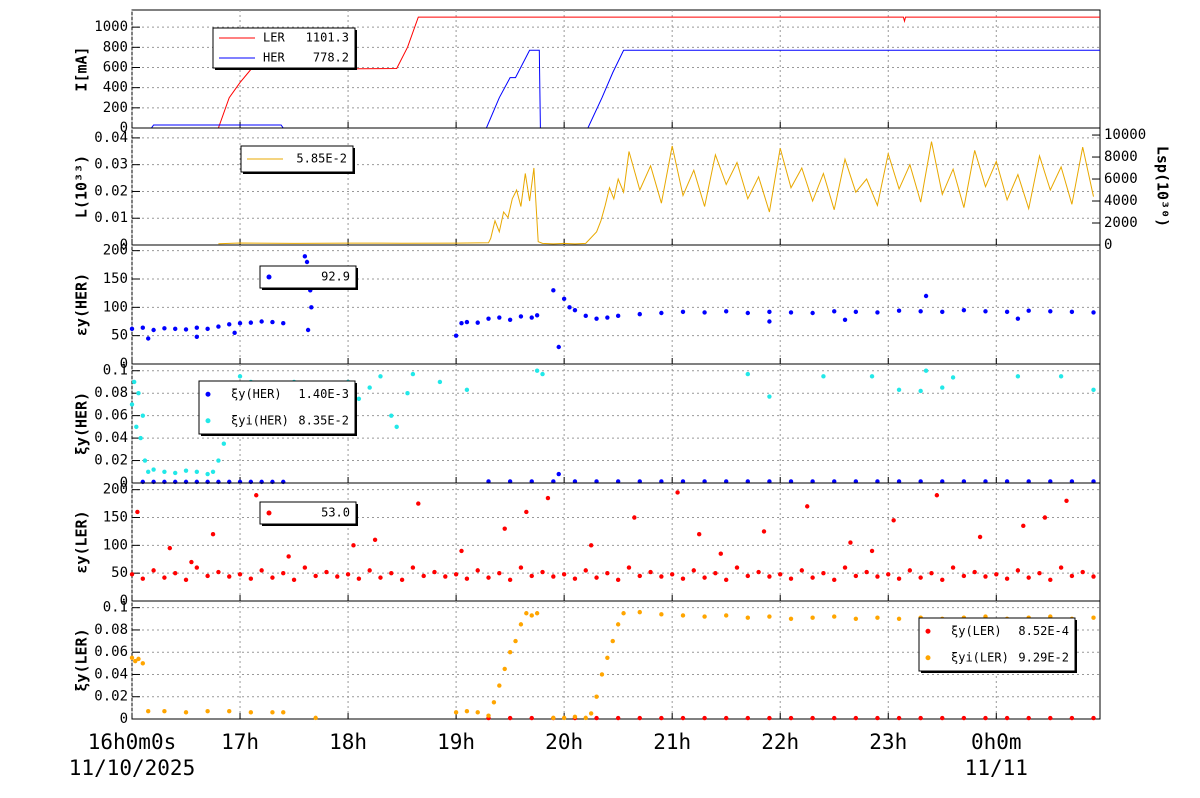 This screenshot has width=1200, height=798. What do you see at coordinates (111, 218) in the screenshot?
I see `y-tick-label: 0.01` at bounding box center [111, 218].